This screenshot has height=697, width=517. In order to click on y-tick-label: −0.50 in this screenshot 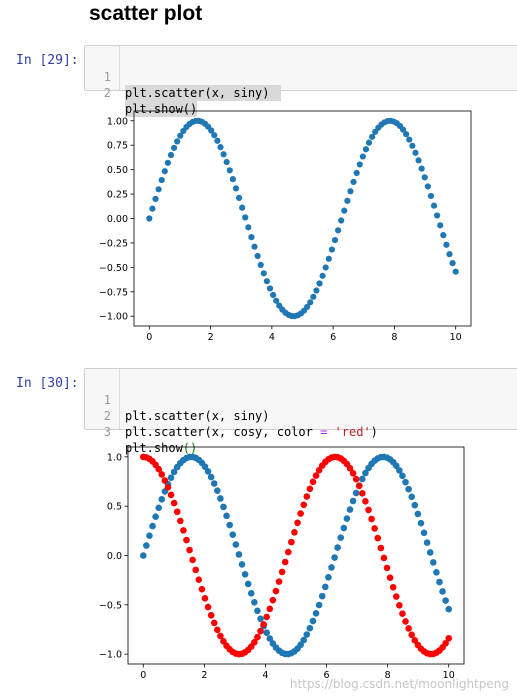, I will do `click(113, 268)`.